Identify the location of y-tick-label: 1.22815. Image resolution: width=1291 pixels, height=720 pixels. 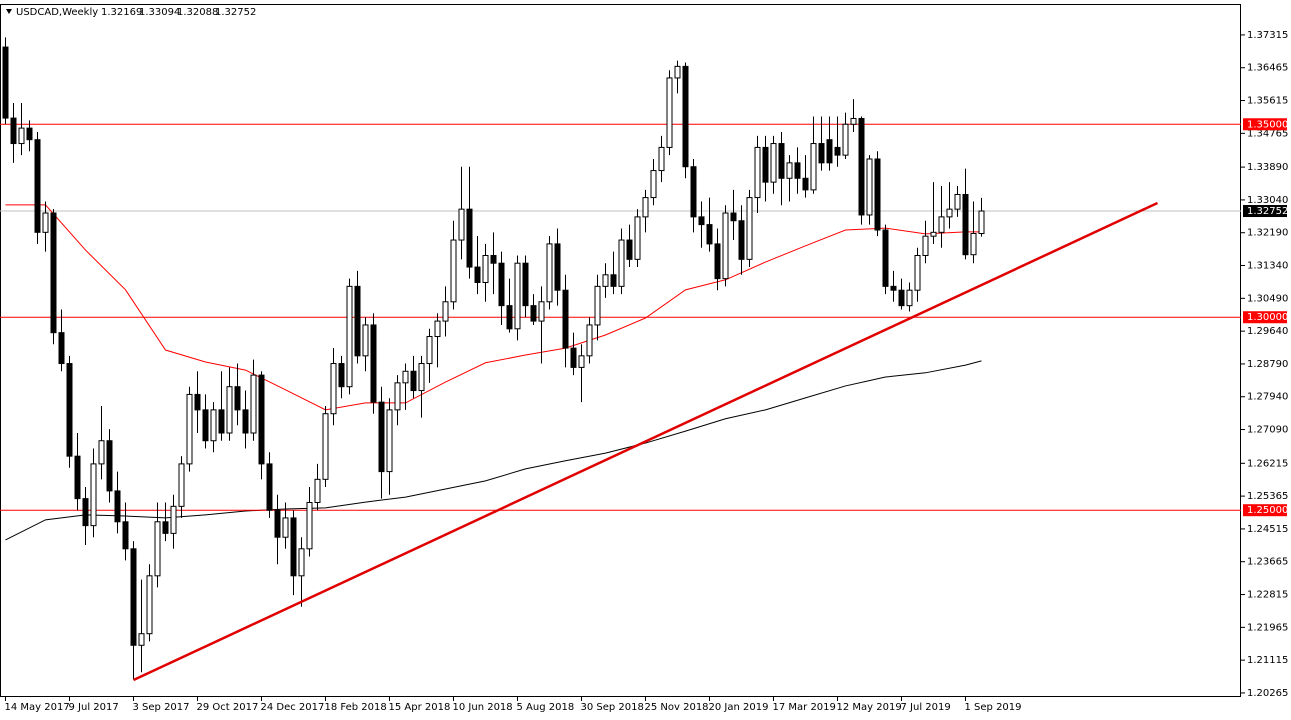
(1267, 595).